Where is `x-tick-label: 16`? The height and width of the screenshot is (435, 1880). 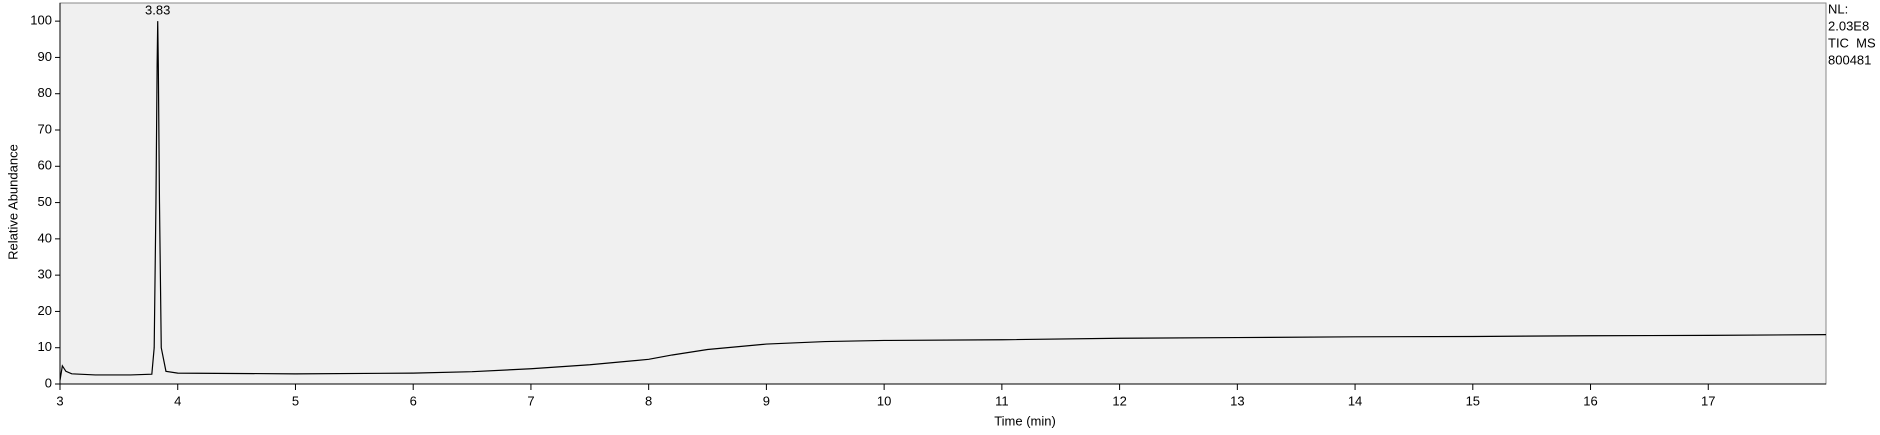
x-tick-label: 16 is located at coordinates (1590, 400).